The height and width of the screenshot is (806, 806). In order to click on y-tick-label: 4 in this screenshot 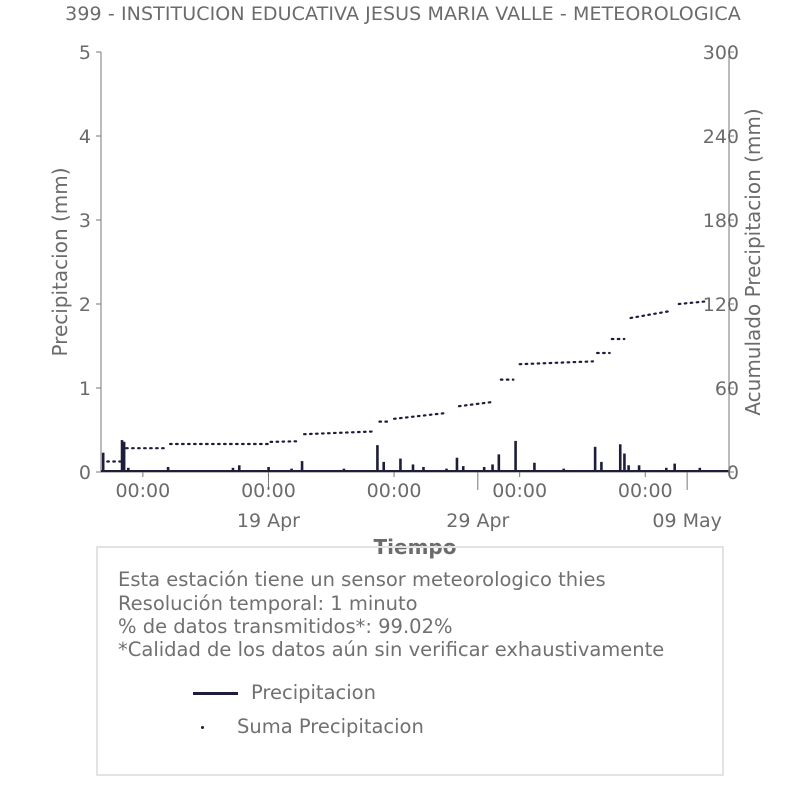, I will do `click(85, 137)`.